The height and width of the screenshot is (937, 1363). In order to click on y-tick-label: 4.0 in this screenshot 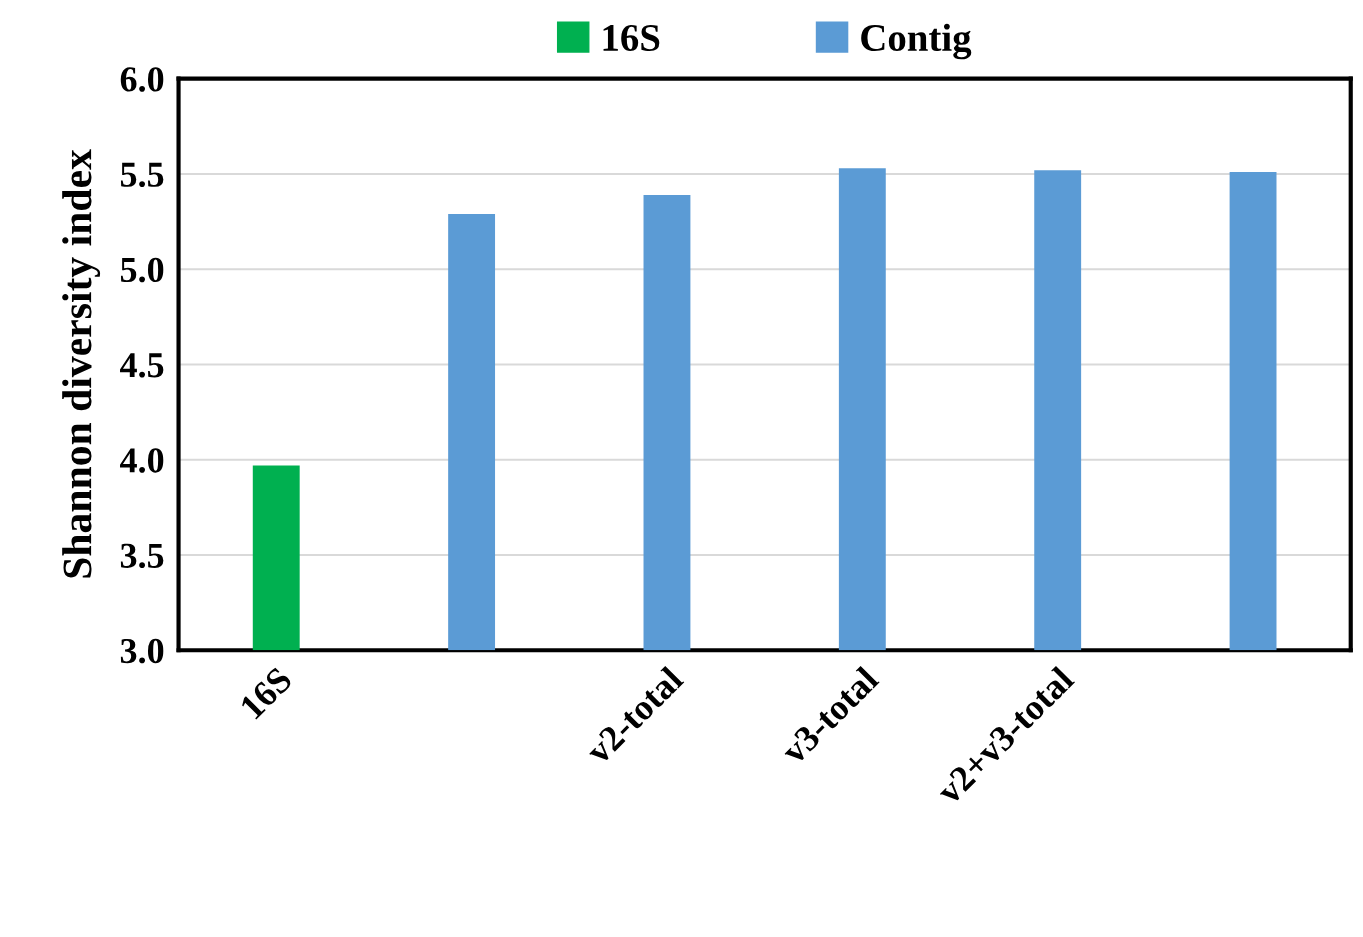, I will do `click(142, 460)`.